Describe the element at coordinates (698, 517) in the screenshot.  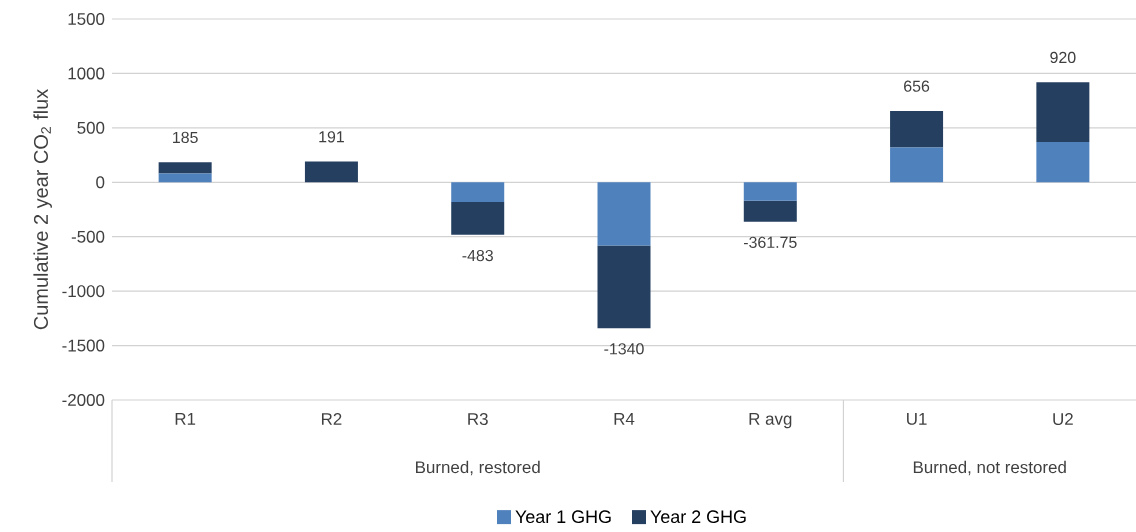
I see `legend-label: Year 2 GHG` at that location.